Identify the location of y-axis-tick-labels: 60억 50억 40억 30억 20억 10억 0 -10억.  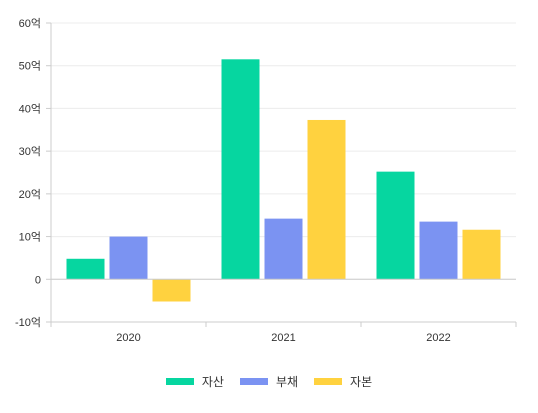
(28, 173).